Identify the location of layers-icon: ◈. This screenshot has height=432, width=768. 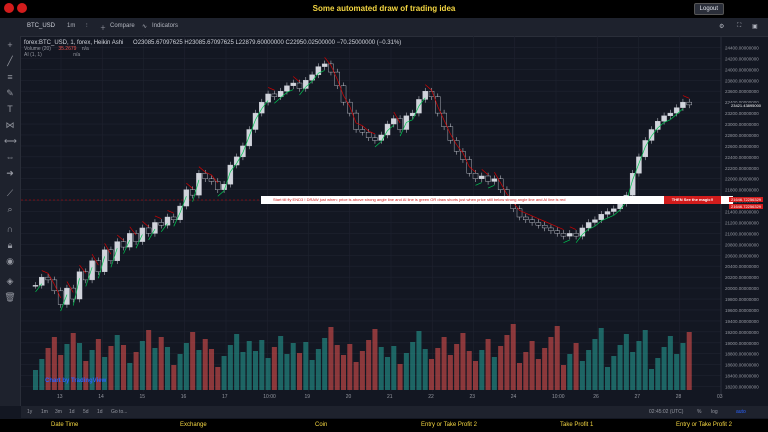
(10, 281).